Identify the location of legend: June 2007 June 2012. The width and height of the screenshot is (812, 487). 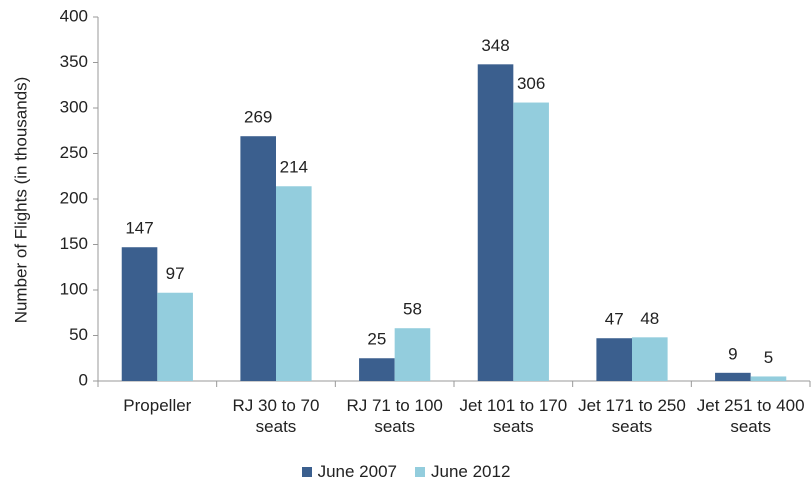
(406, 472).